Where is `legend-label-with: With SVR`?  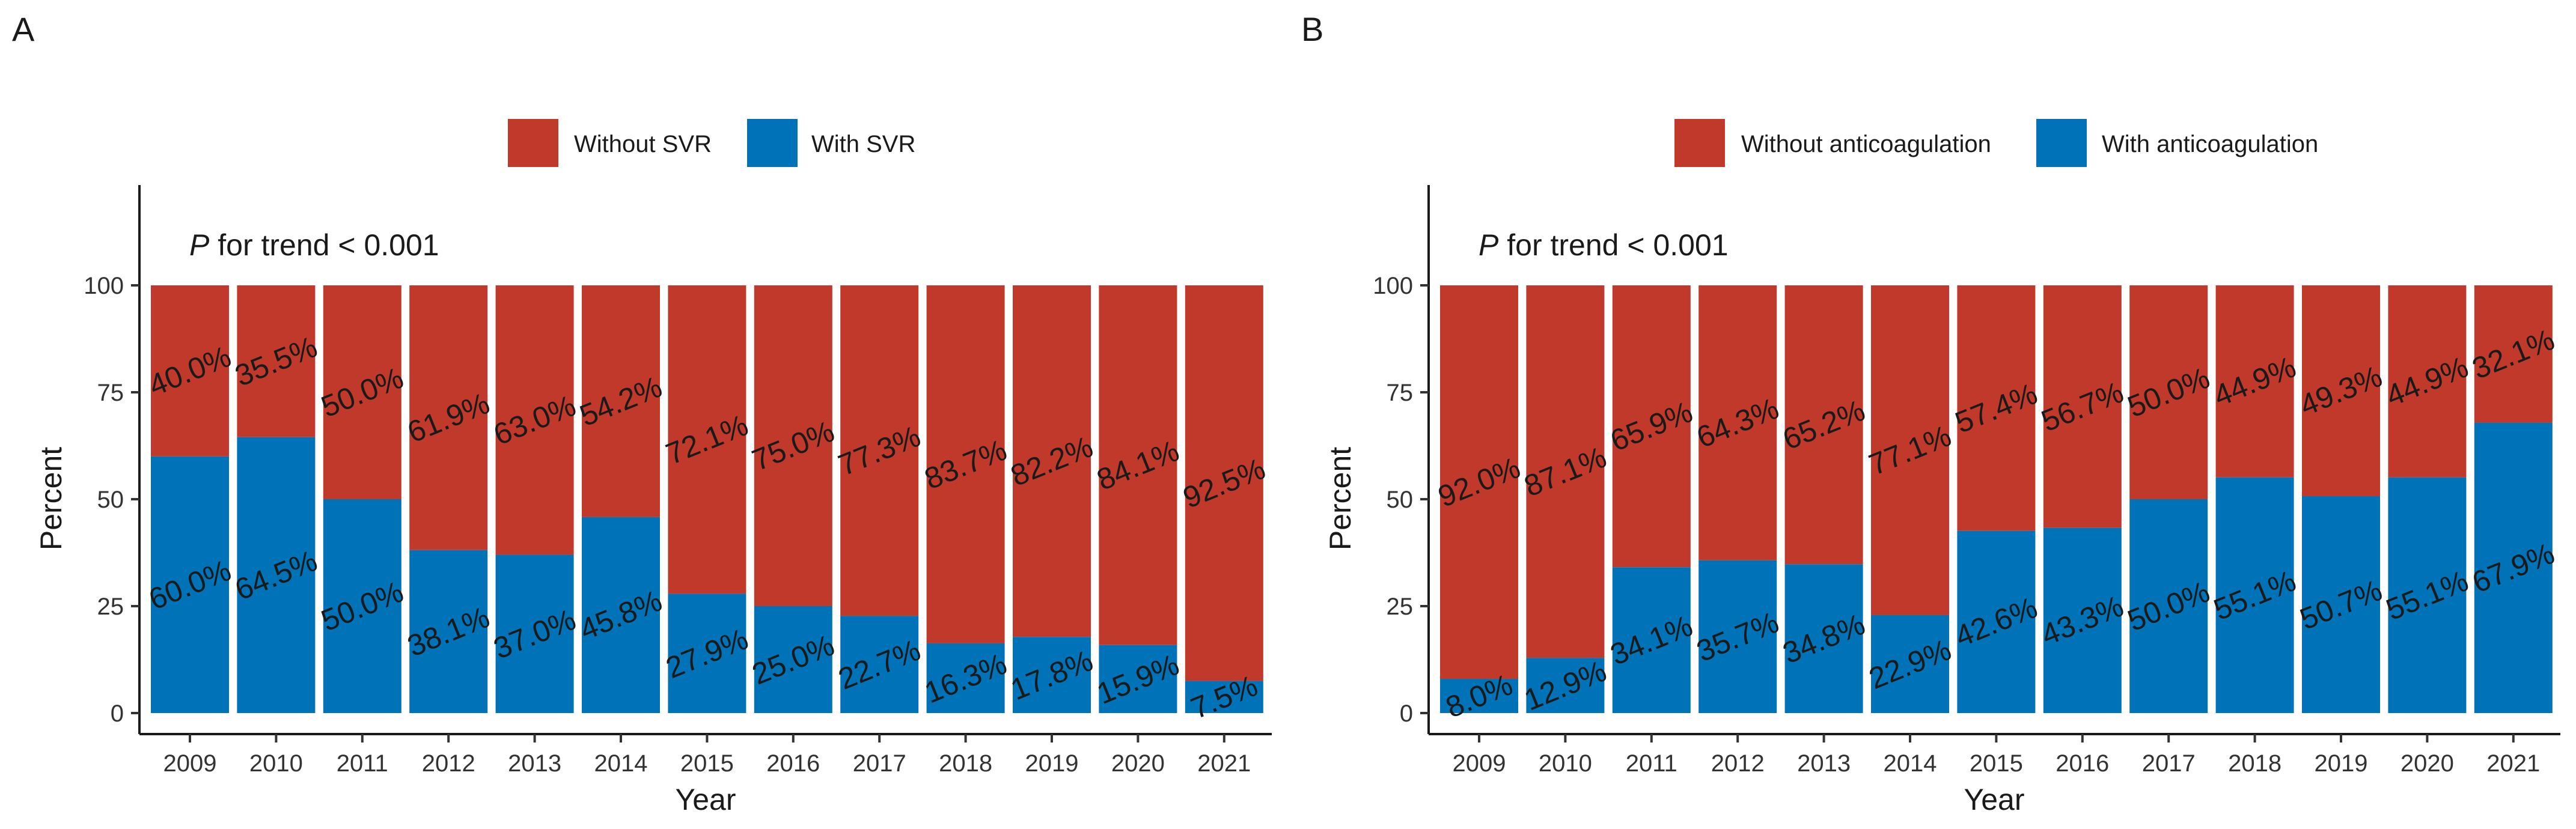 legend-label-with: With SVR is located at coordinates (863, 144).